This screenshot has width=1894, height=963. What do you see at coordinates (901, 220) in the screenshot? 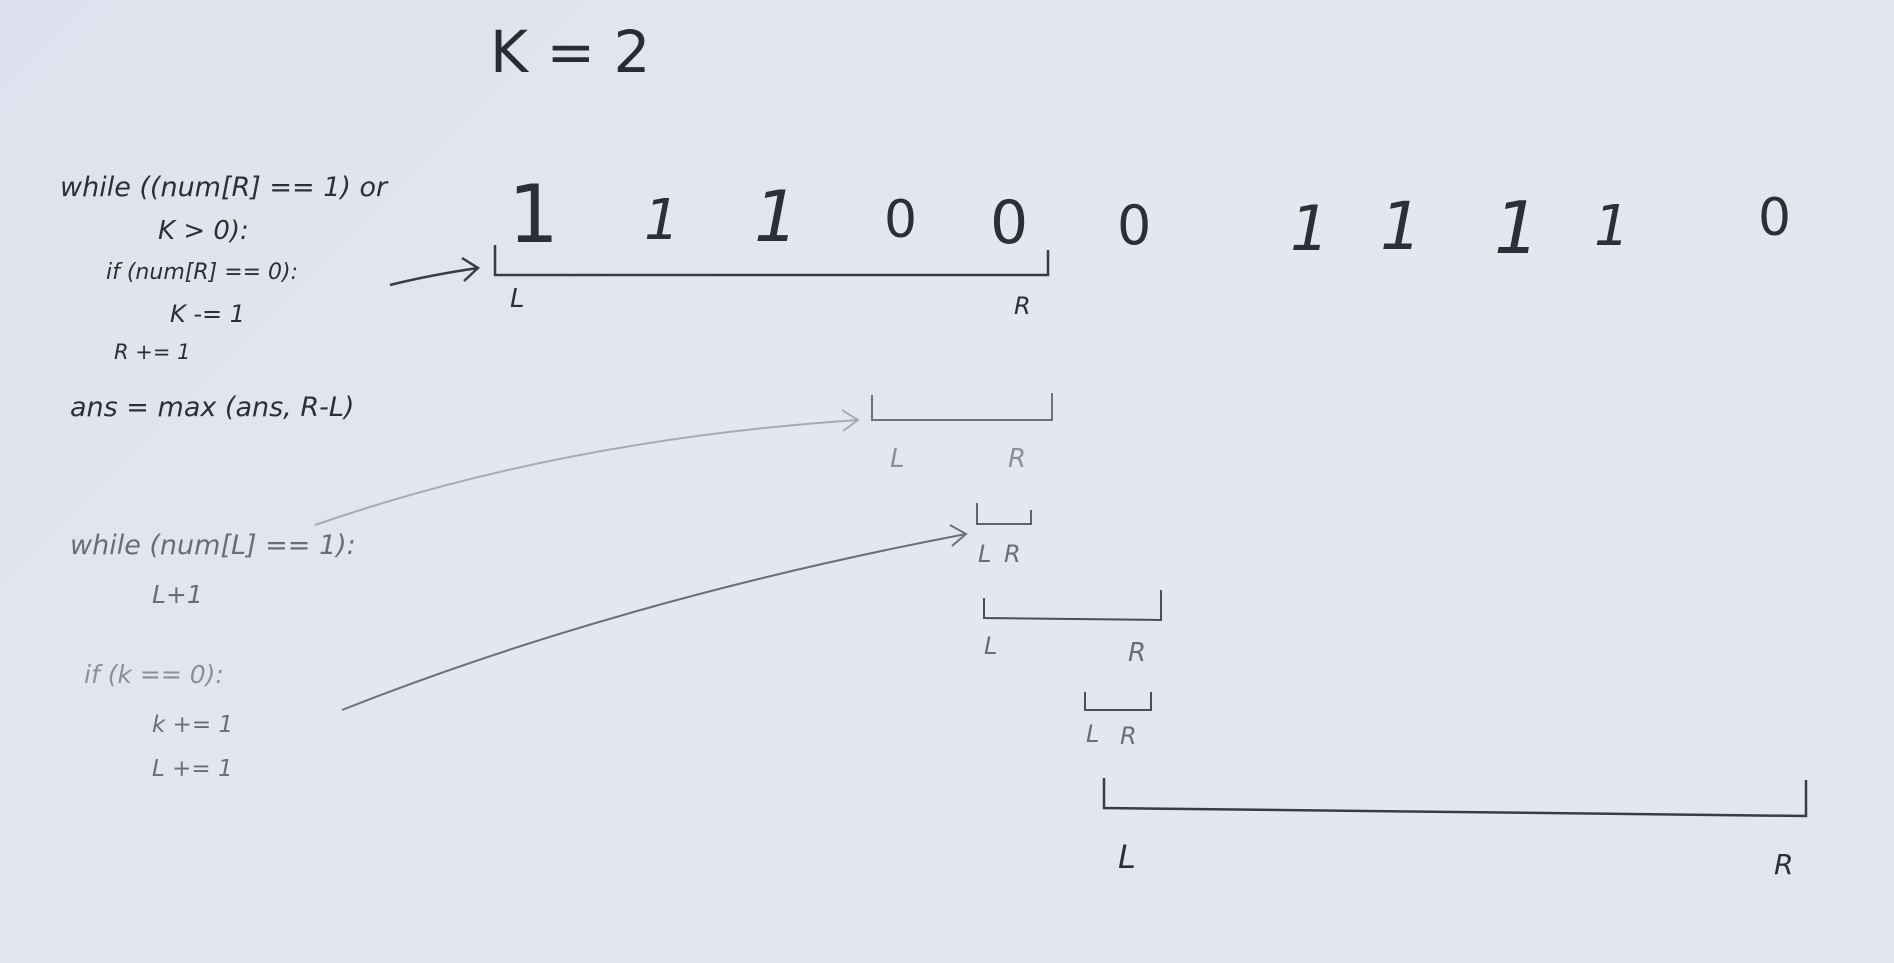
I see `array-digit-3: 0` at bounding box center [901, 220].